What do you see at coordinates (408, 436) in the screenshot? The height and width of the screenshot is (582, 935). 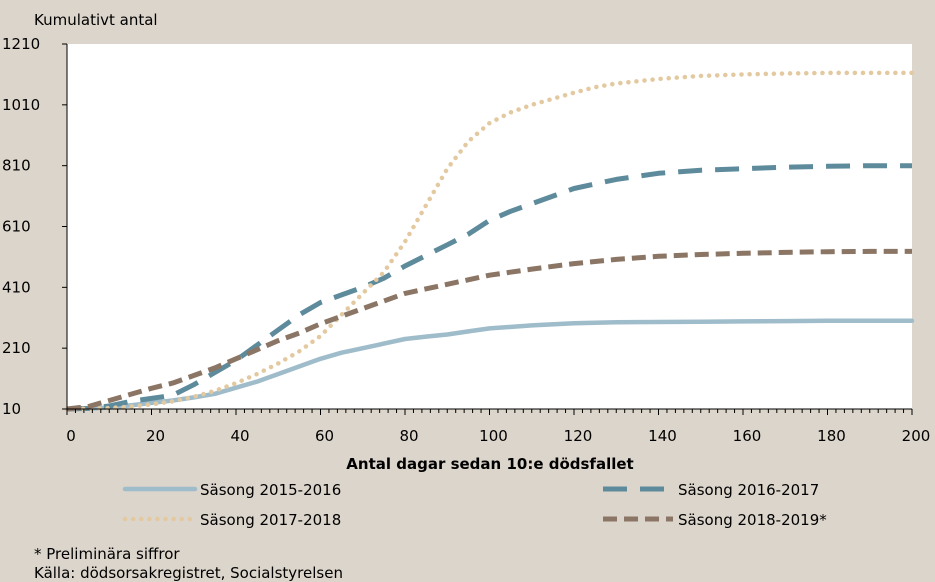 I see `x-tick-label: 80` at bounding box center [408, 436].